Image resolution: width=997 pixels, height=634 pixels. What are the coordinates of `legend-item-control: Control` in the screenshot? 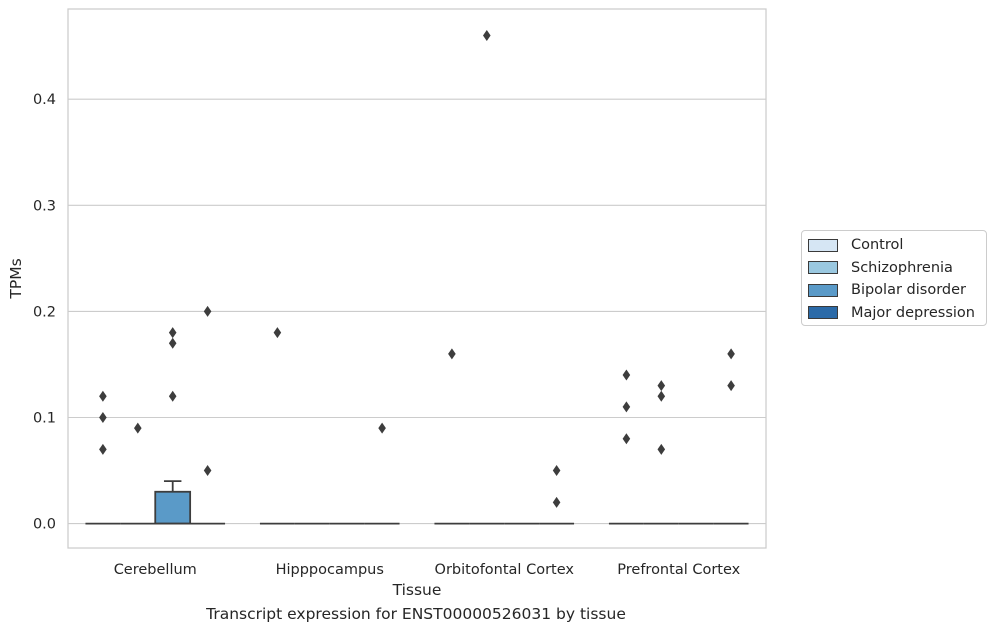 It's located at (855, 245).